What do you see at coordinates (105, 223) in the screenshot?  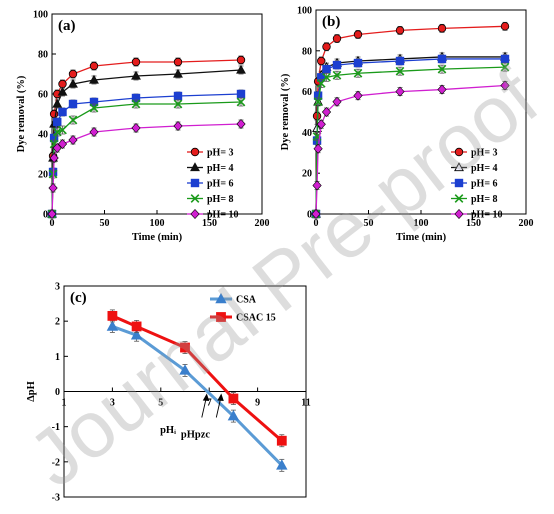 I see `x-tick-label: 50` at bounding box center [105, 223].